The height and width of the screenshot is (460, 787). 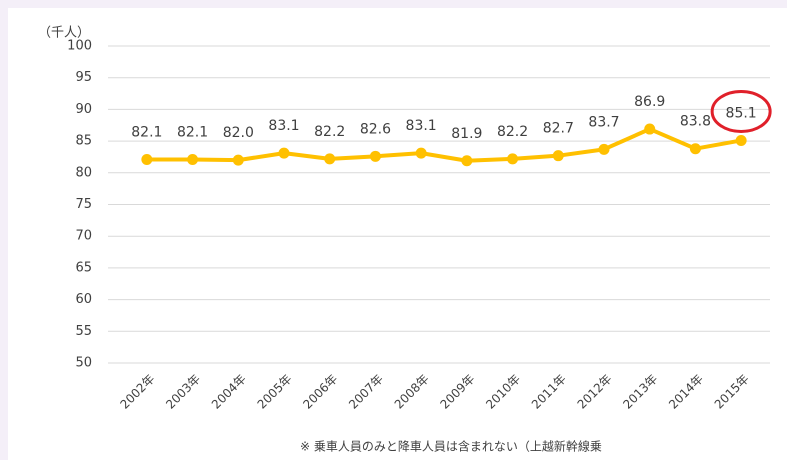 What do you see at coordinates (83, 109) in the screenshot?
I see `y-tick-label: 90` at bounding box center [83, 109].